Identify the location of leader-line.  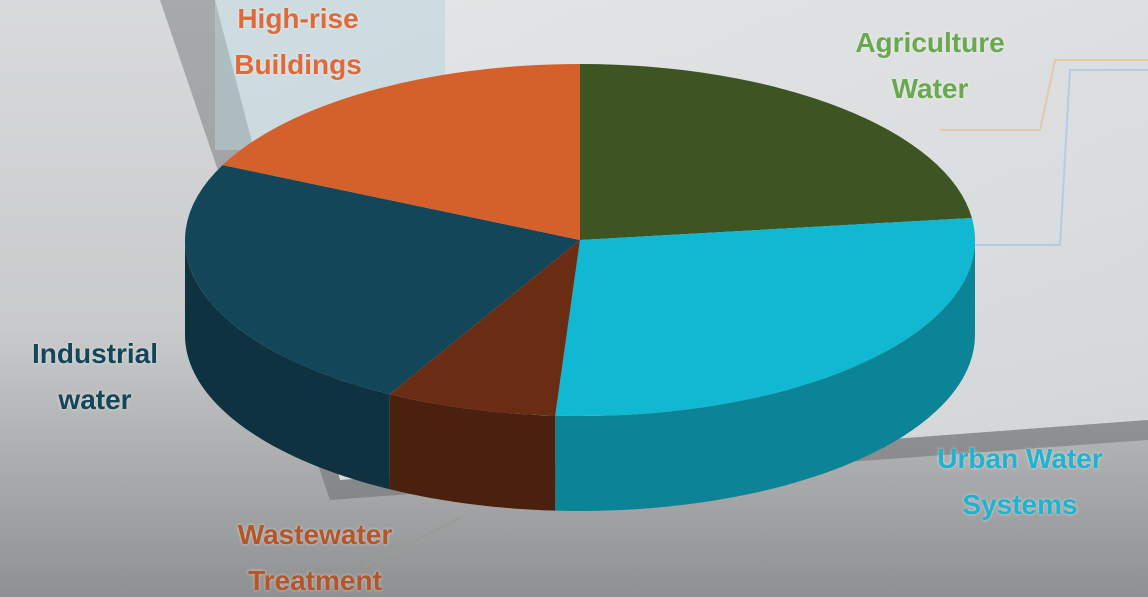
(412, 542).